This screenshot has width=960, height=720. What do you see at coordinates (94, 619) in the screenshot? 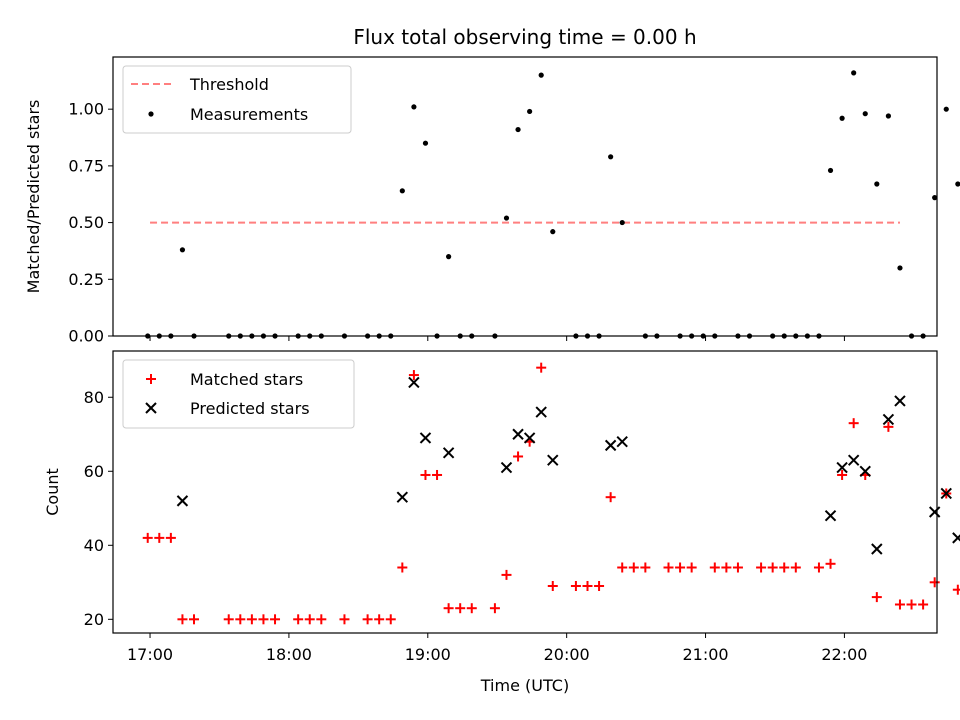
I see `bottom-ytick-label: 20` at bounding box center [94, 619].